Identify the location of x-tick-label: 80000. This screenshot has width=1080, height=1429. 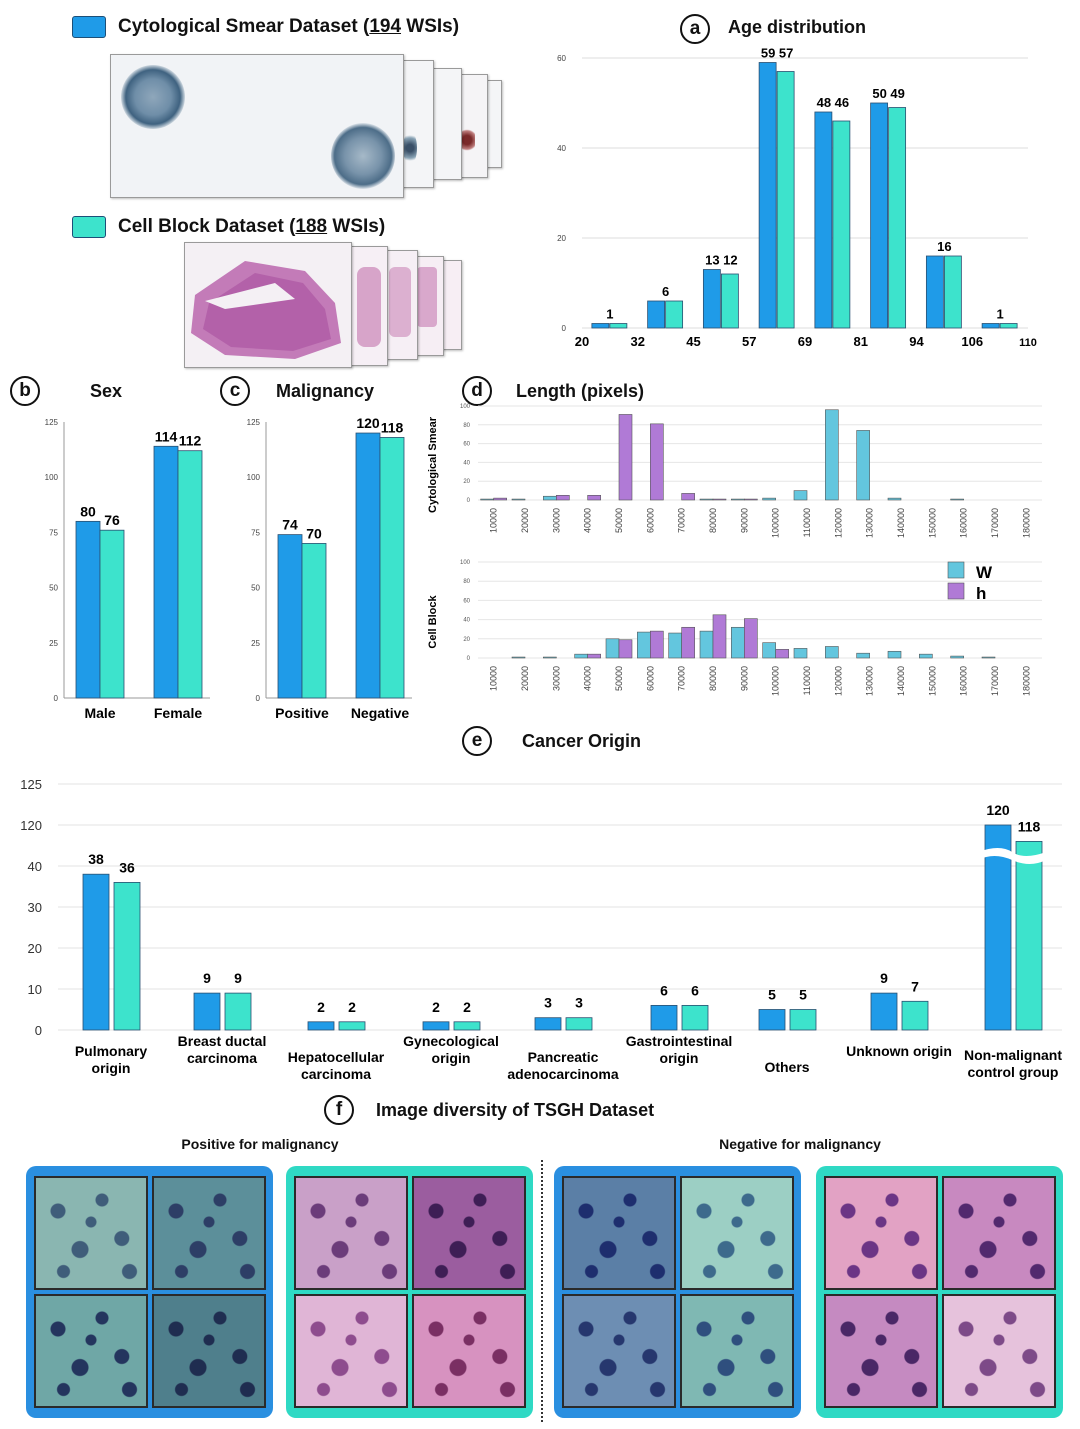
(713, 520).